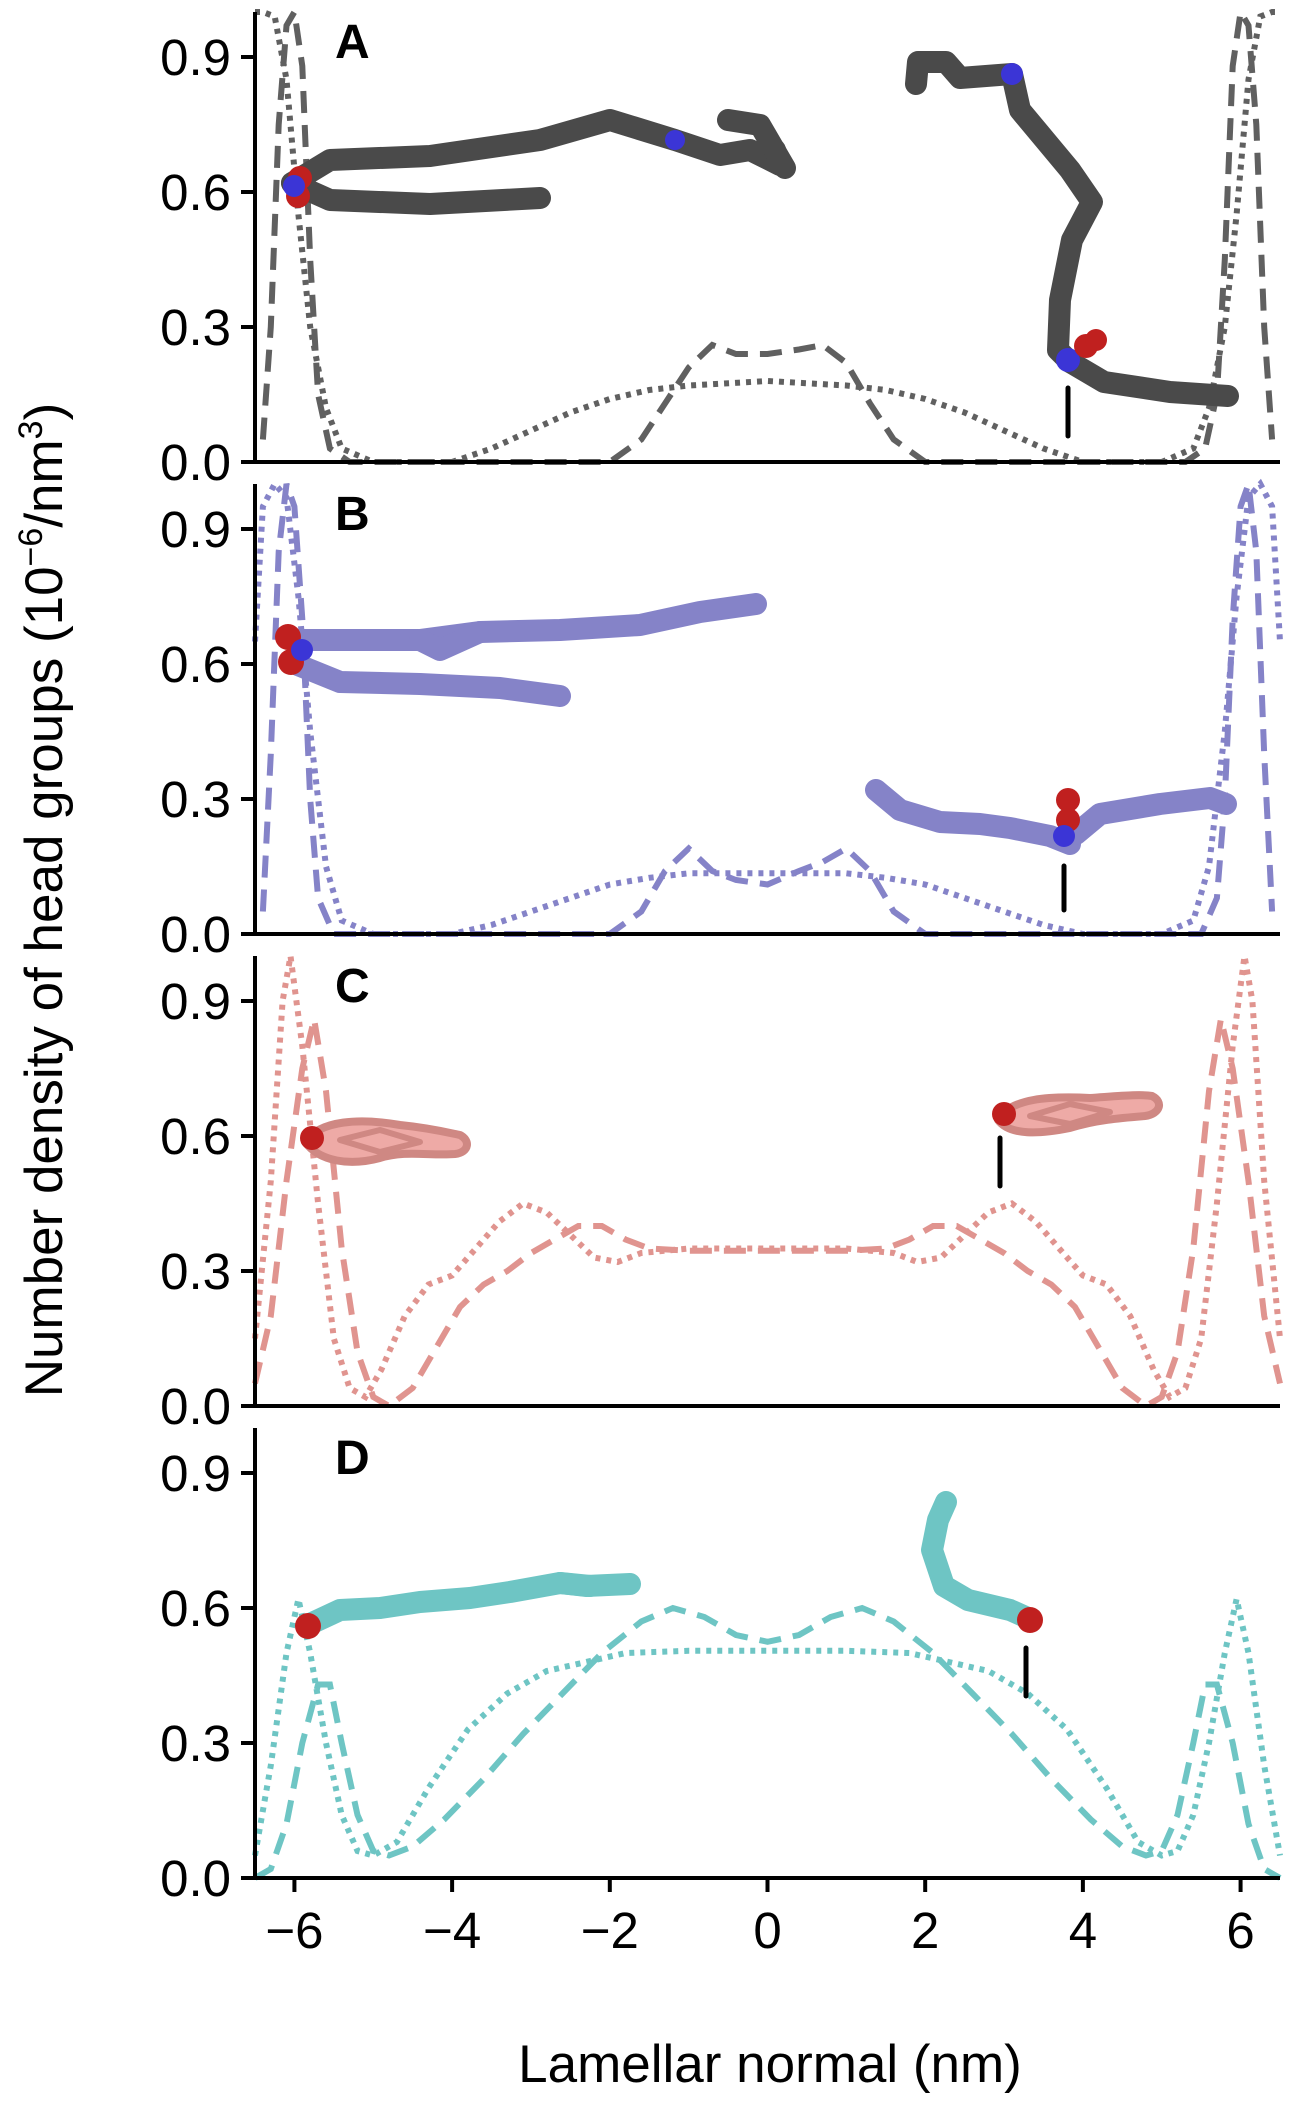  I want to click on molecule-b-left, so click(521, 650).